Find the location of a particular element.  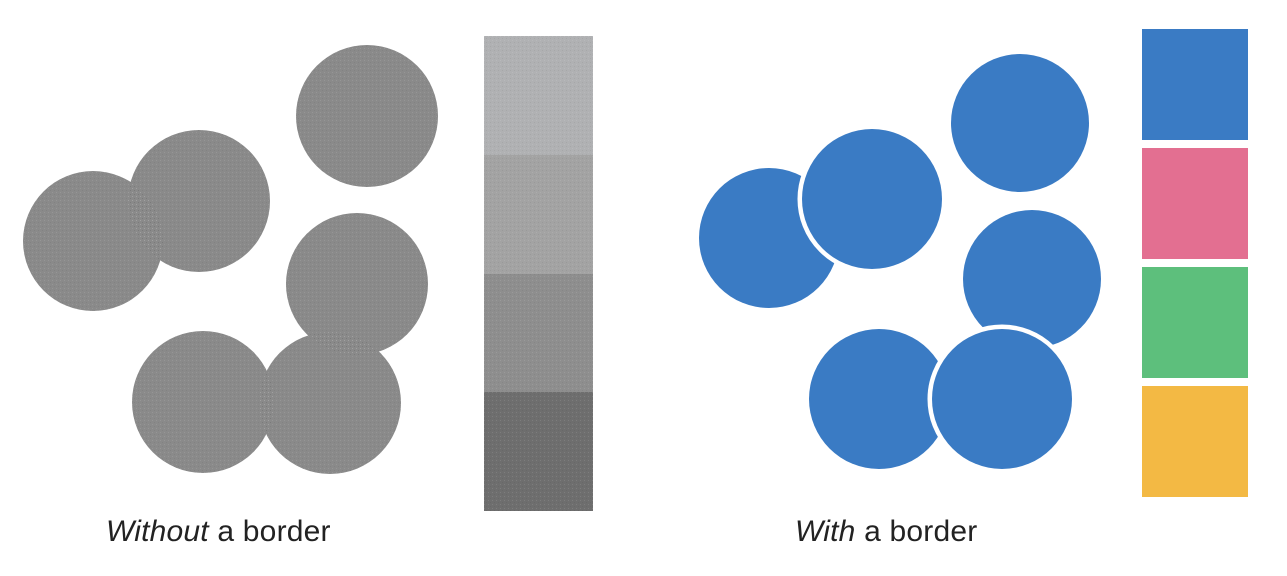

caption-without-border: Without a border is located at coordinates (218, 532).